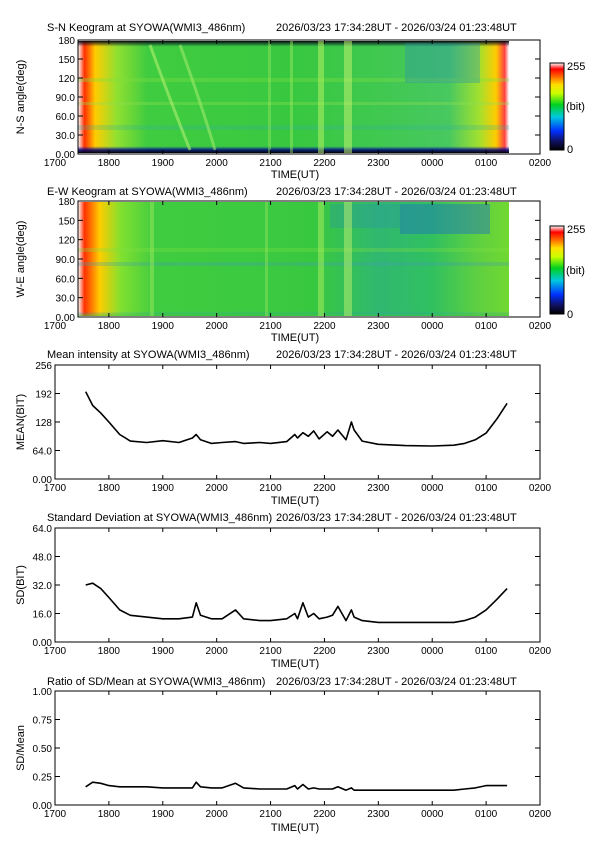 This screenshot has height=847, width=595. Describe the element at coordinates (324, 651) in the screenshot. I see `standard-deviation-x-tick-label: 2200` at that location.